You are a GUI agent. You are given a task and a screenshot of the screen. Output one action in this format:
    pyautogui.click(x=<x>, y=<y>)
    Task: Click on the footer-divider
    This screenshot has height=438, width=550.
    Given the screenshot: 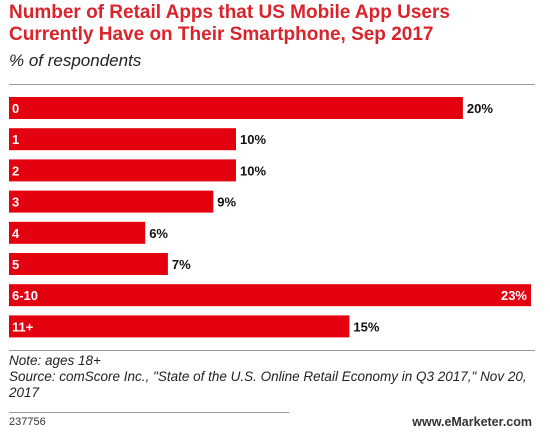 What is the action you would take?
    pyautogui.click(x=272, y=350)
    